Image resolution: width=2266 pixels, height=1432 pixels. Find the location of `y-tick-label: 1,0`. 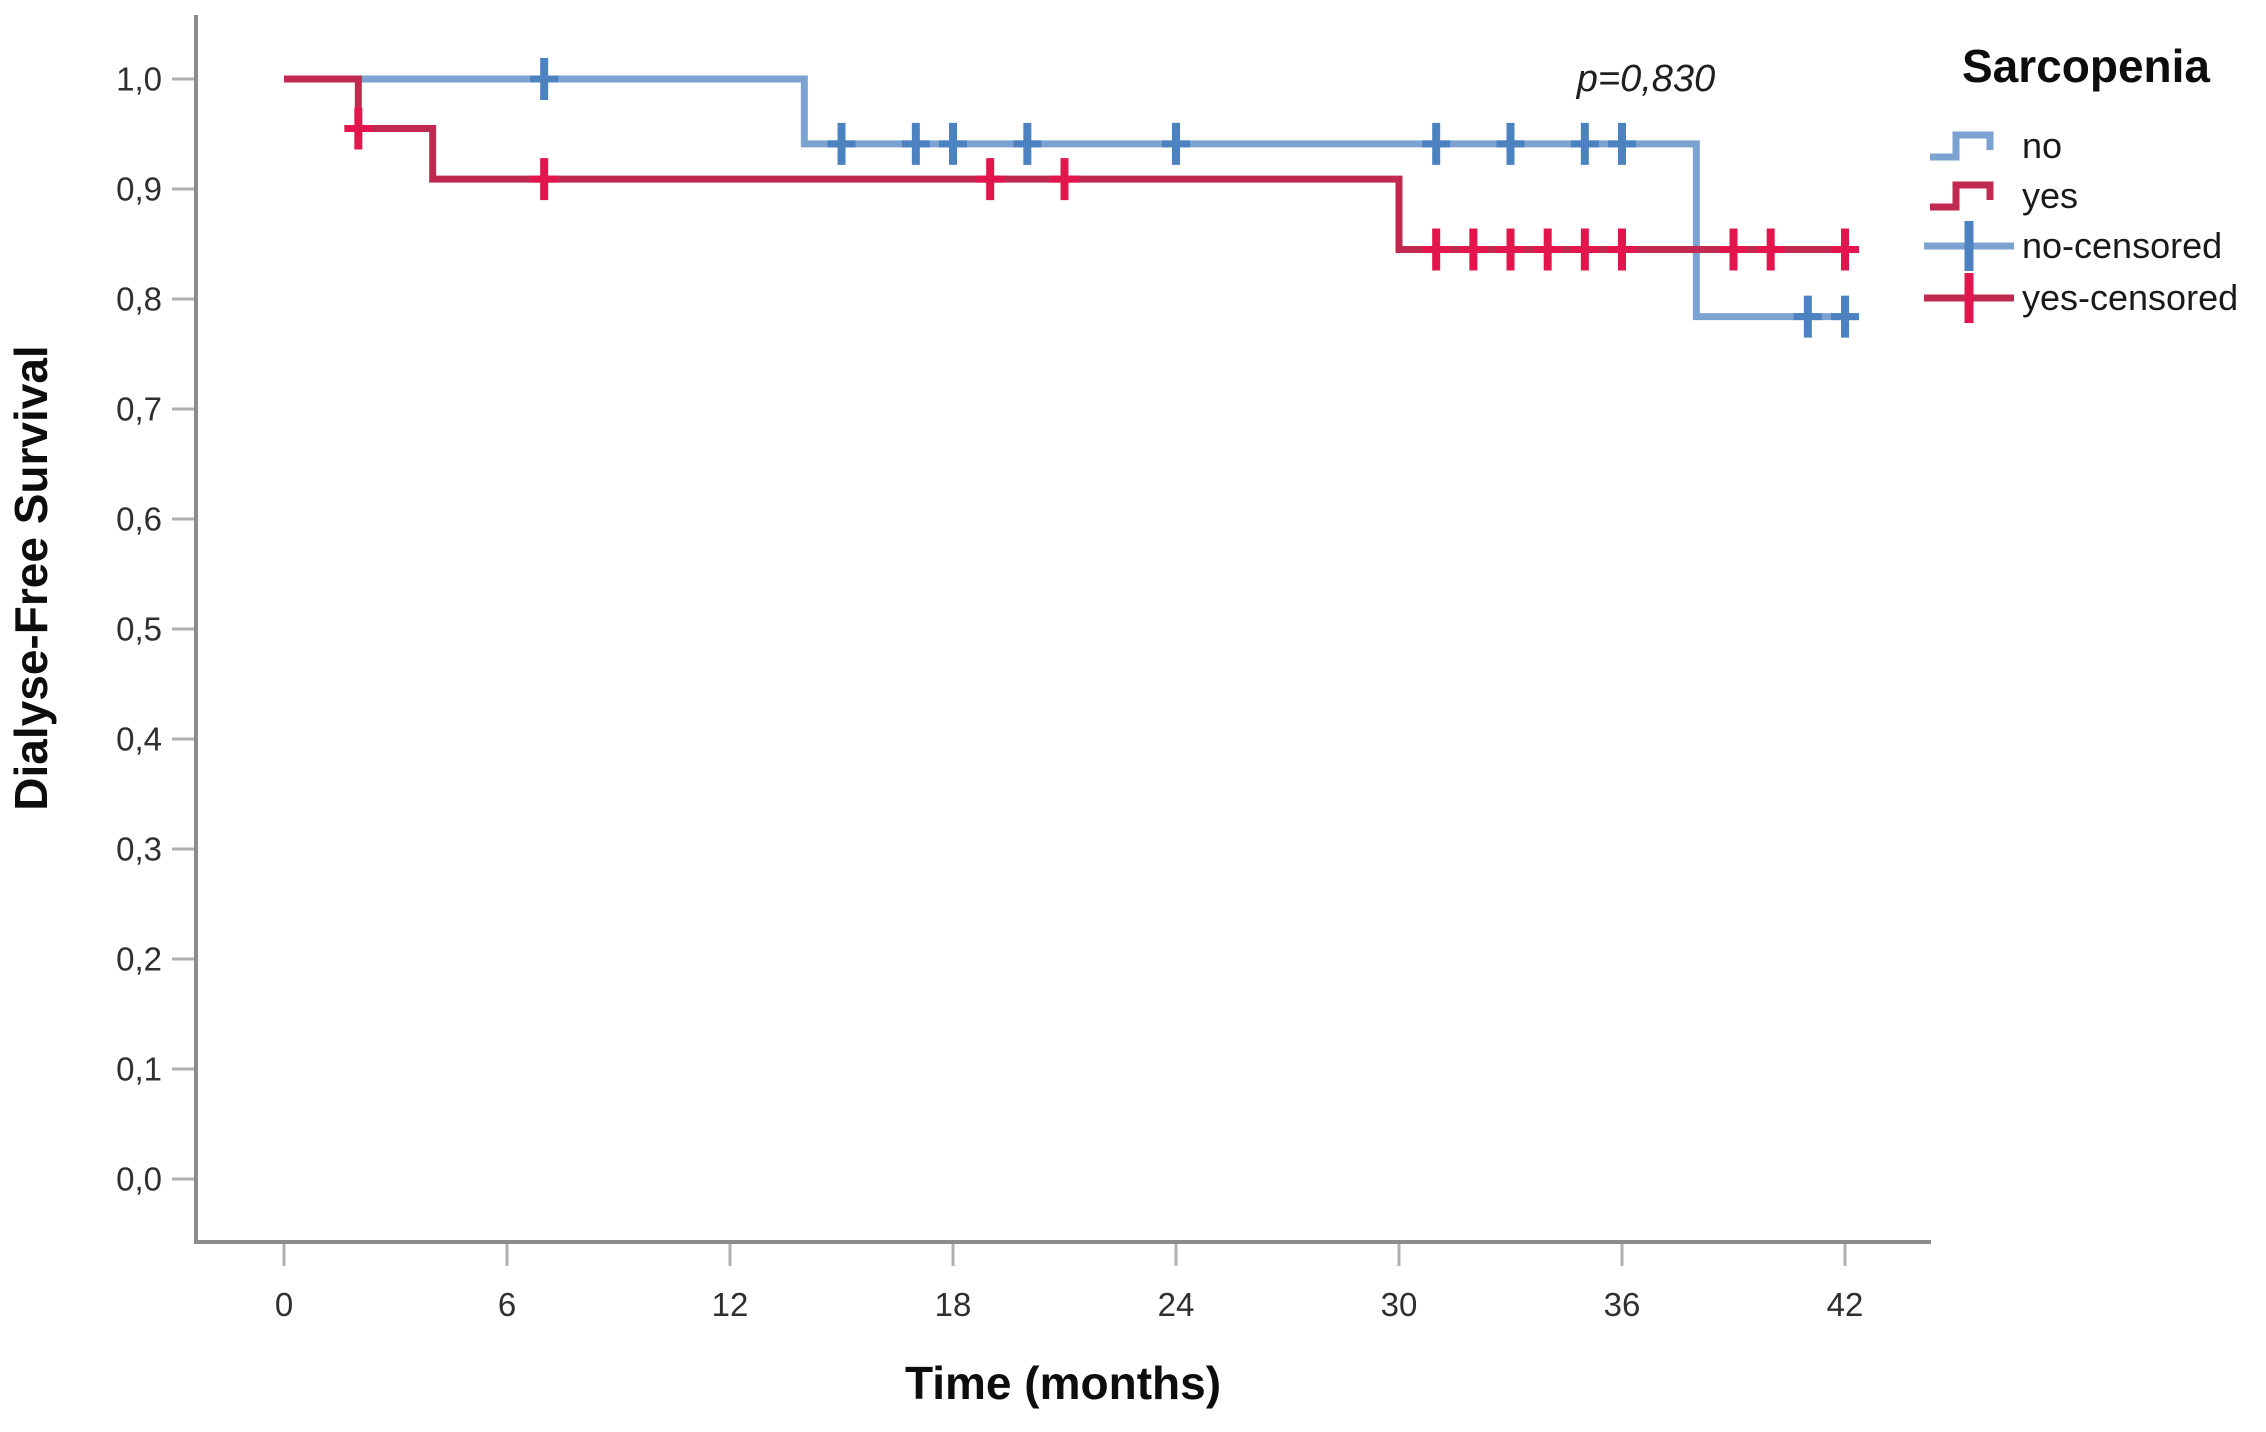

y-tick-label: 1,0 is located at coordinates (139, 79).